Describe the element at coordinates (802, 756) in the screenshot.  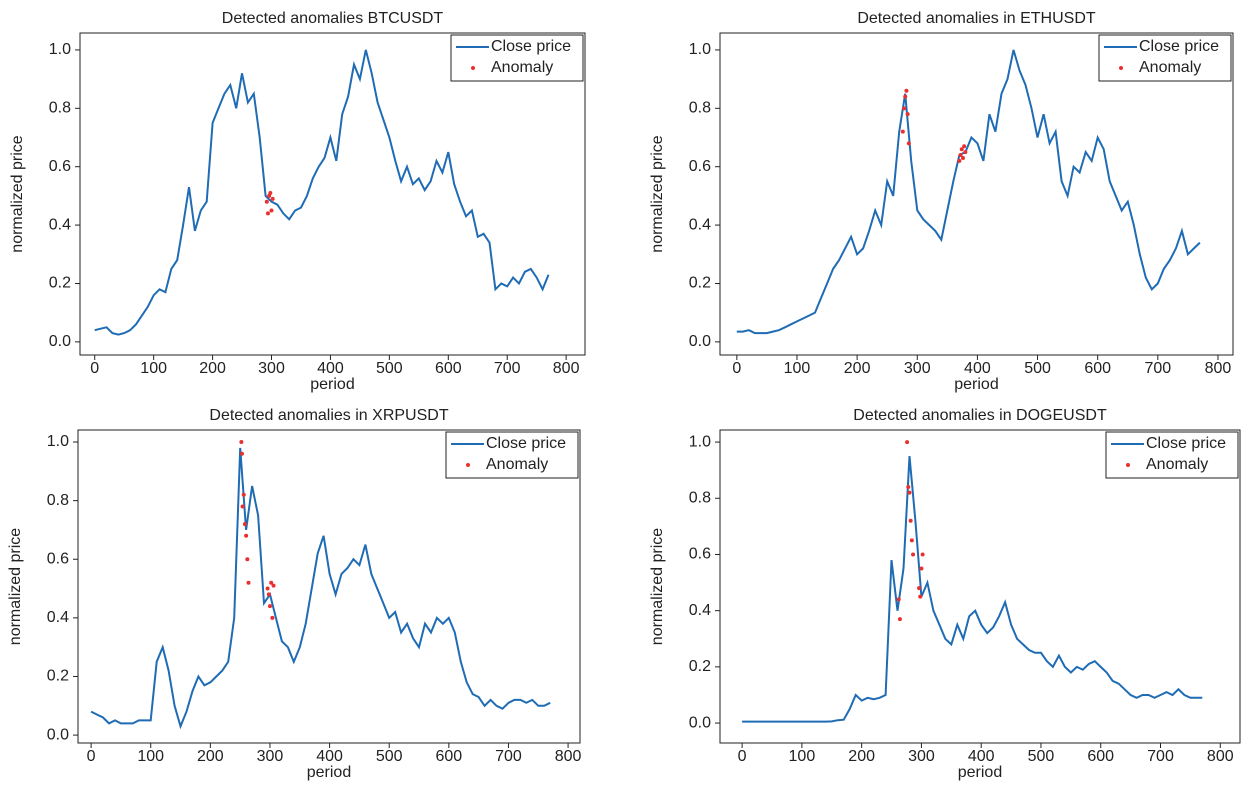
I see `x-tick-label: 100` at that location.